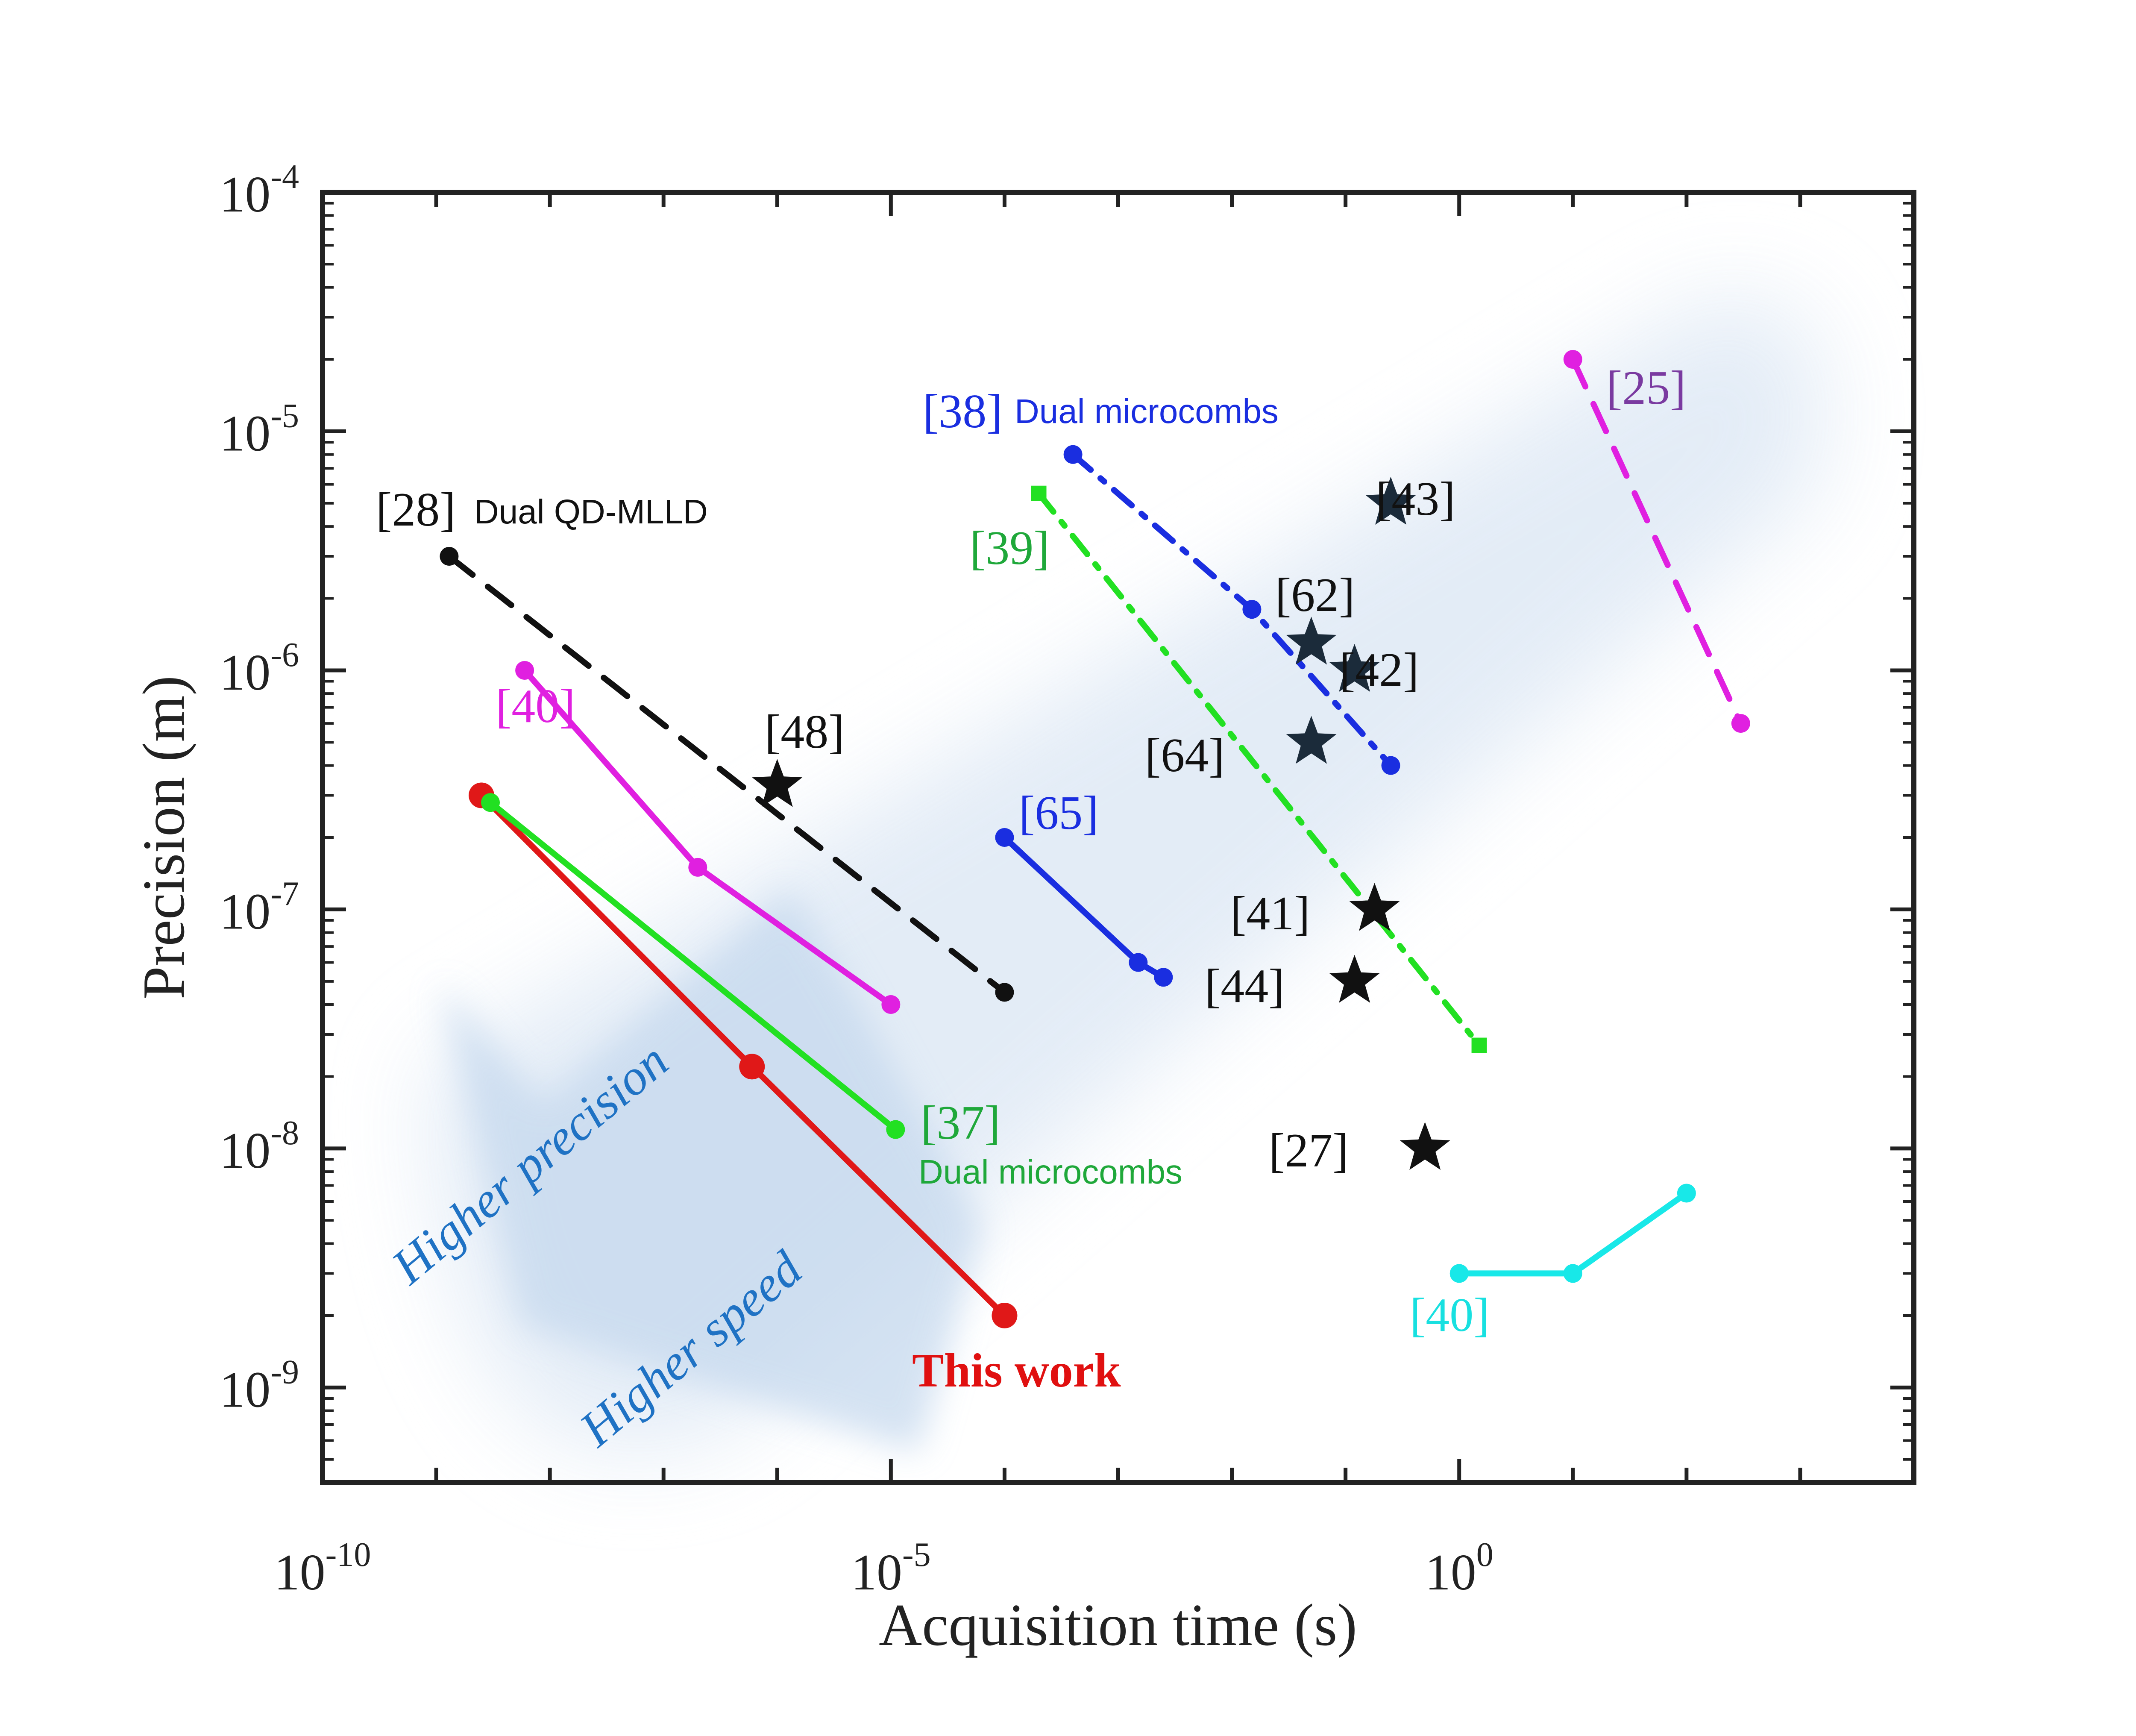 The height and width of the screenshot is (1736, 2136). What do you see at coordinates (1118, 1625) in the screenshot?
I see `x-axis-label: Acquisition time (s)` at bounding box center [1118, 1625].